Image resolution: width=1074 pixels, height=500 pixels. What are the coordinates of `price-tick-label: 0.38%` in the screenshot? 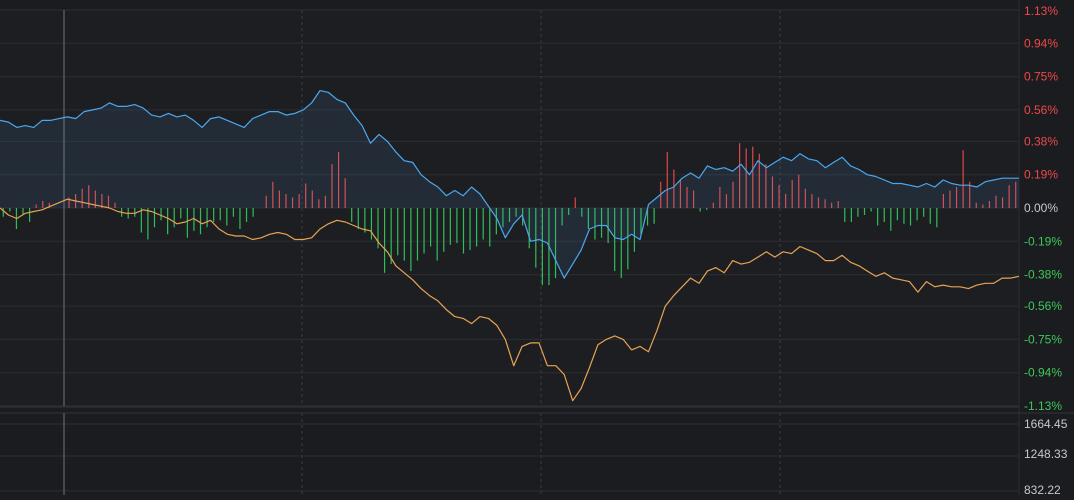 It's located at (1041, 141).